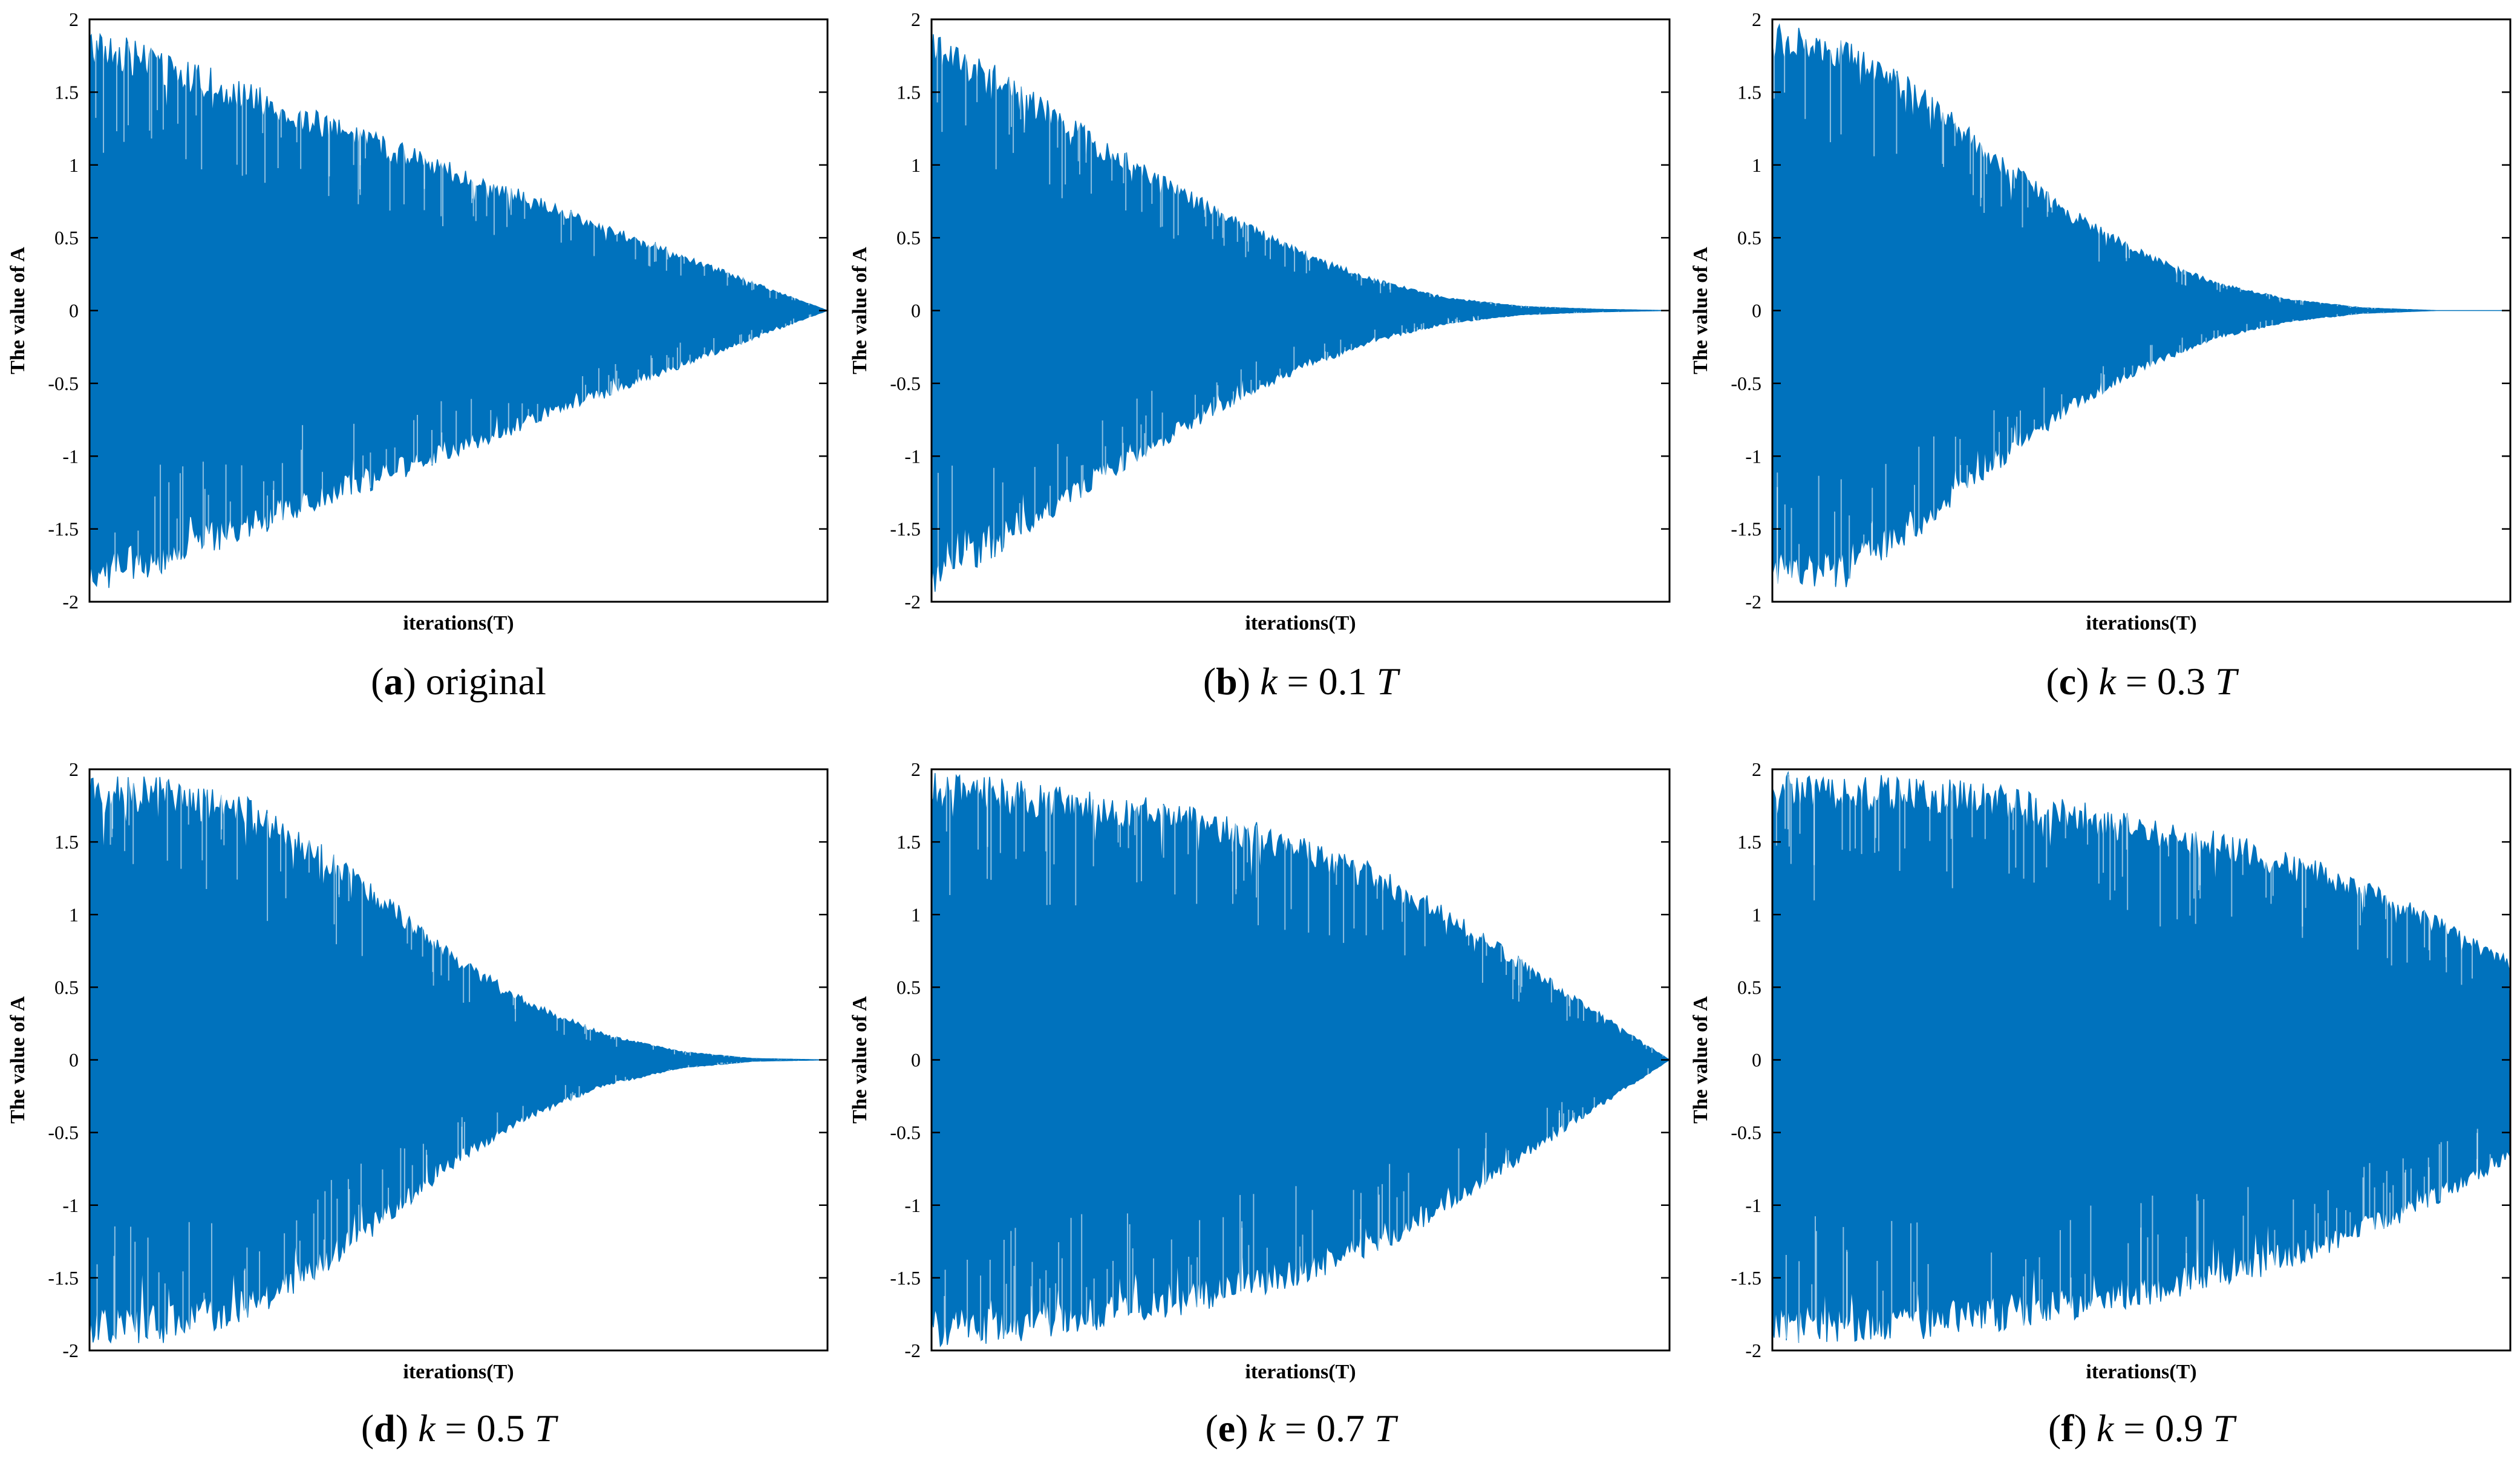  What do you see at coordinates (2067, 1428) in the screenshot?
I see `caption-letter: f` at bounding box center [2067, 1428].